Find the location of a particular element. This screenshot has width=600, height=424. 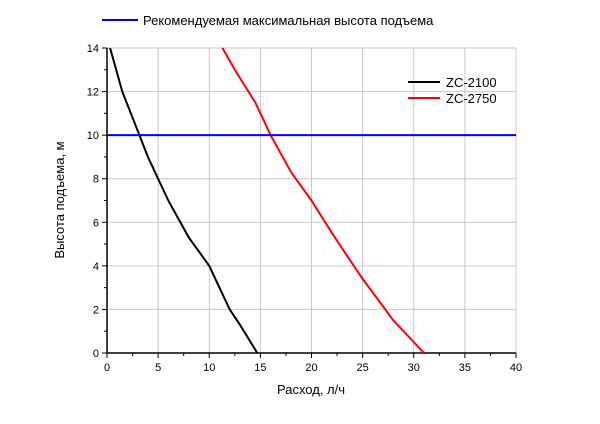

y-tick-label: 4 is located at coordinates (96, 267).